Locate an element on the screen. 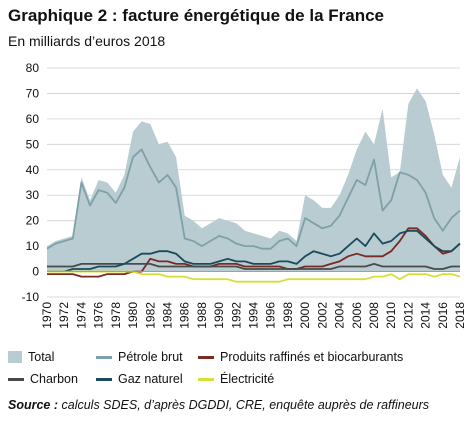 The height and width of the screenshot is (432, 474). y-axis-ticks: -10 0 10 20 30 40 50 60 70 80 is located at coordinates (31, 182).